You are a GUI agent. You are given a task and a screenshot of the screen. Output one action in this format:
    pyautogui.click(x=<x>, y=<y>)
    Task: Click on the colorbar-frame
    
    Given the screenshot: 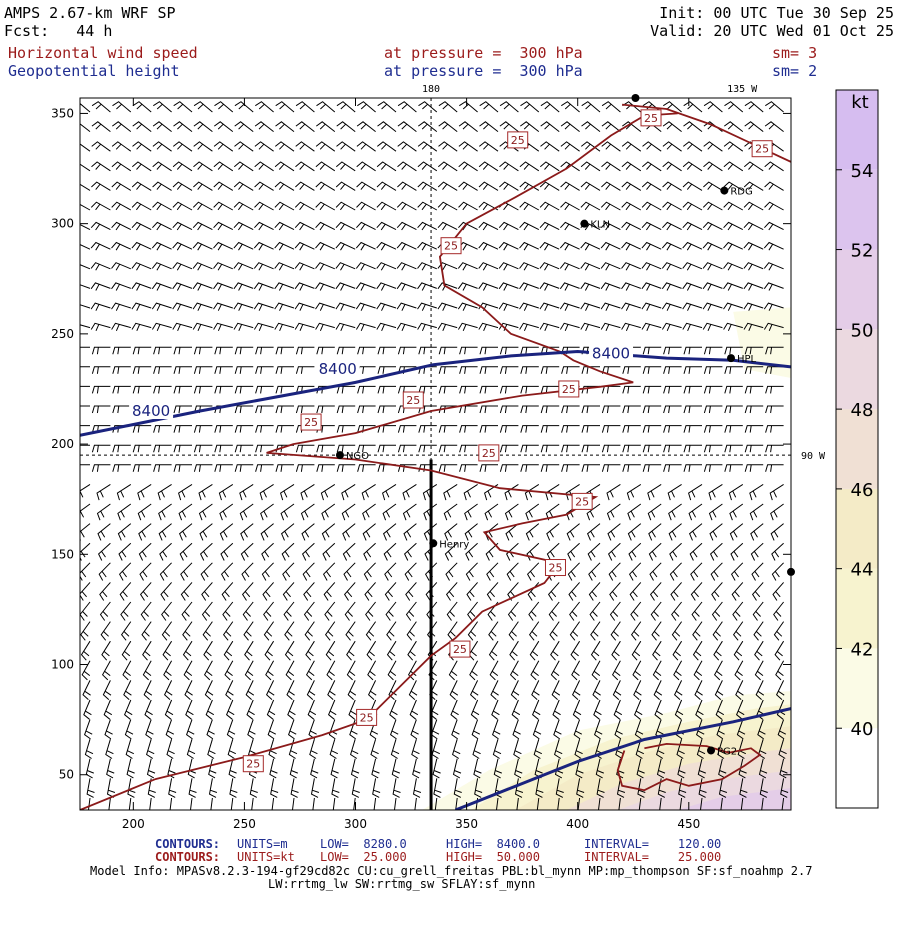 What is the action you would take?
    pyautogui.click(x=857, y=449)
    